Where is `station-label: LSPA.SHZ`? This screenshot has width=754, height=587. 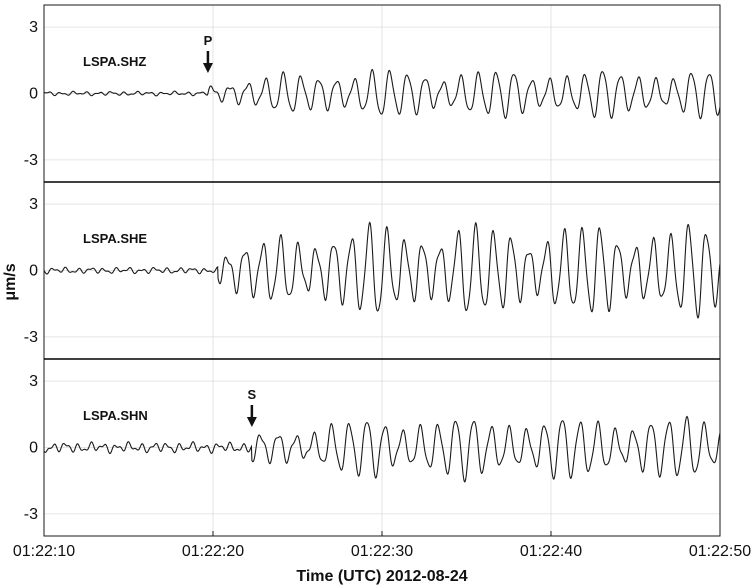
station-label: LSPA.SHZ is located at coordinates (114, 61).